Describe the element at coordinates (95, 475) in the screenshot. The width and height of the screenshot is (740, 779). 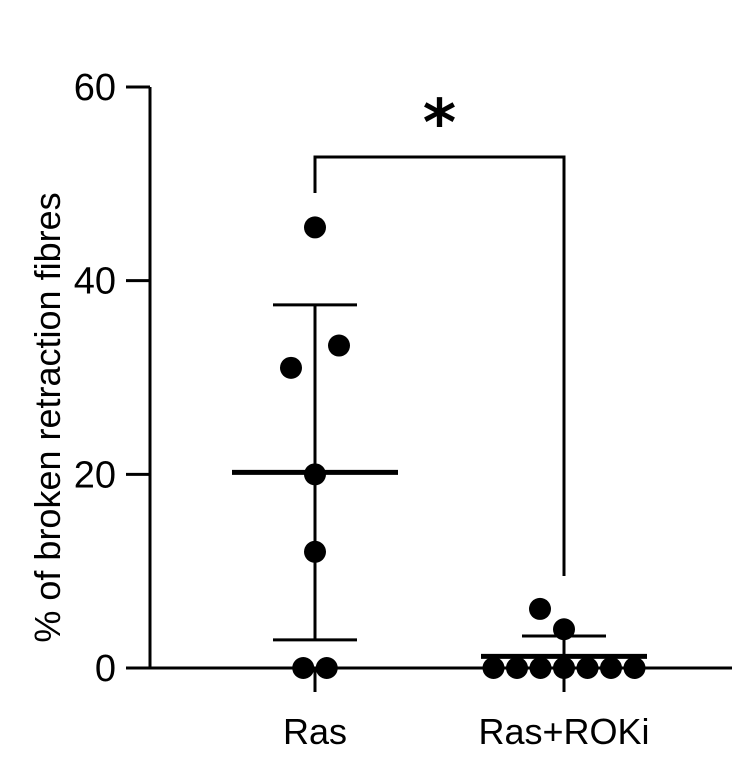
I see `y-tick-label-20: 20` at that location.